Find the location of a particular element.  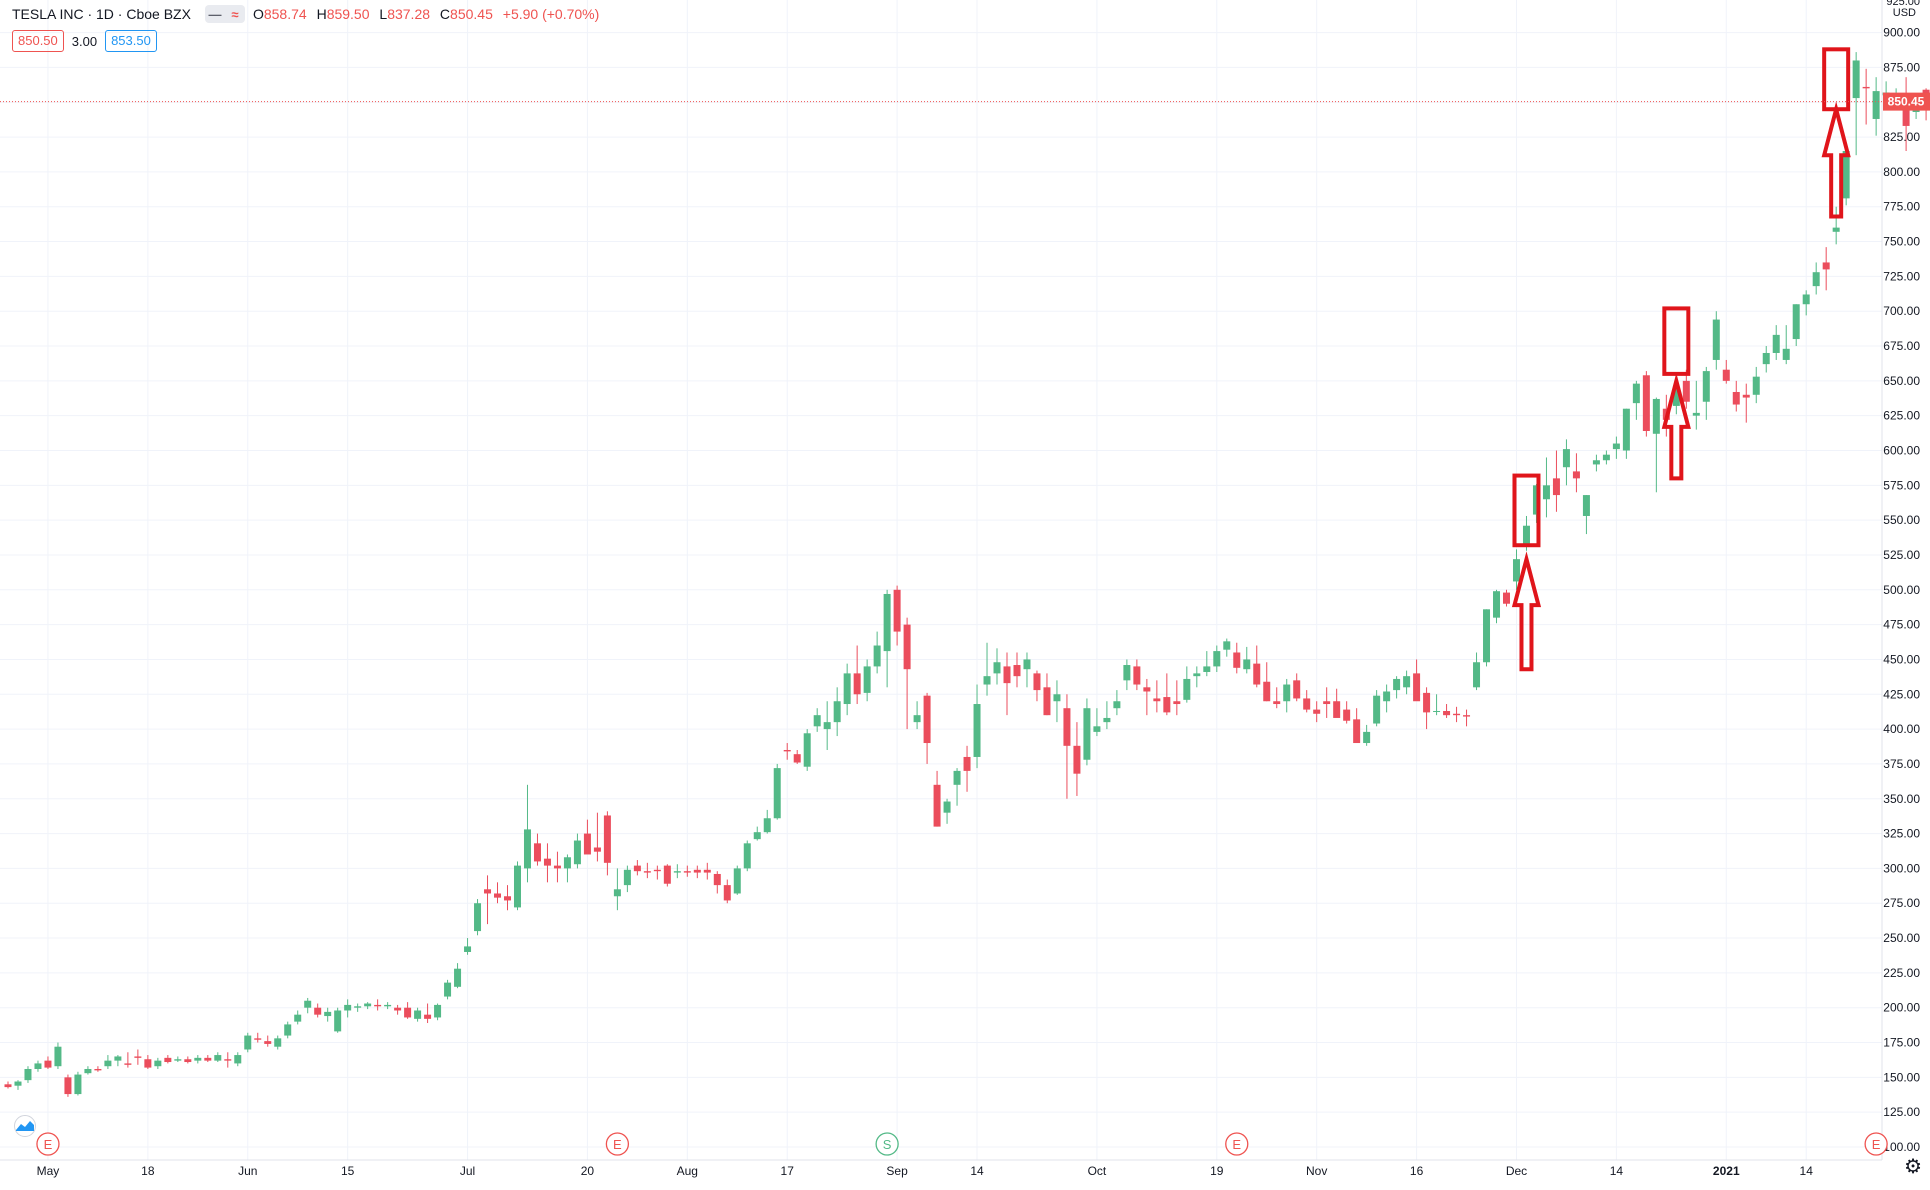

y-tick-label: 400.00 is located at coordinates (1901, 729).